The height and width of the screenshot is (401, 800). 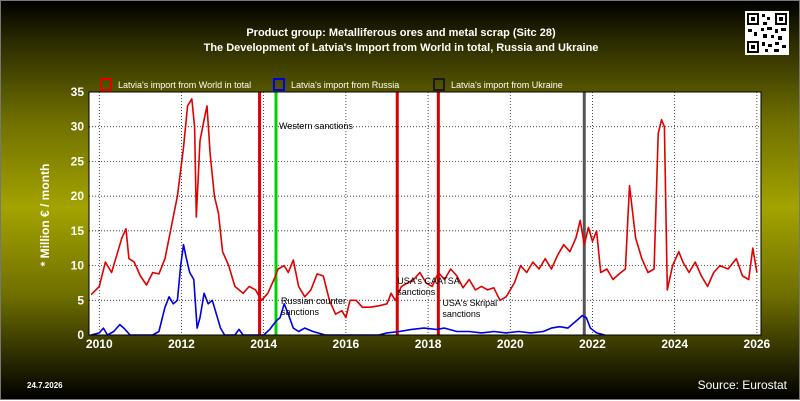 What do you see at coordinates (45, 215) in the screenshot?
I see `y-axis-label: * Million € / month` at bounding box center [45, 215].